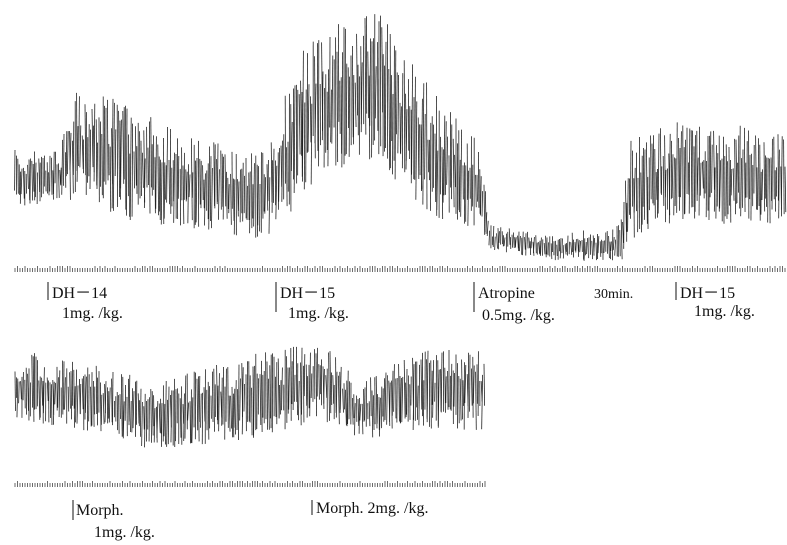 This screenshot has width=787, height=545. I want to click on marker-dose: 1mg. /kg., so click(318, 313).